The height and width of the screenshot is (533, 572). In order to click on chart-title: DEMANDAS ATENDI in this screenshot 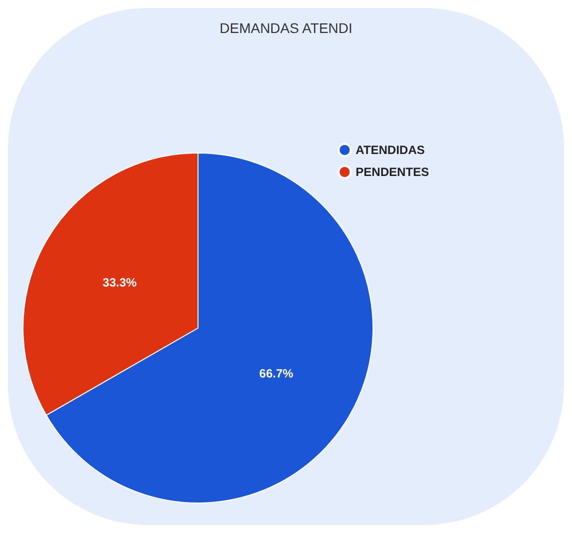, I will do `click(286, 28)`.